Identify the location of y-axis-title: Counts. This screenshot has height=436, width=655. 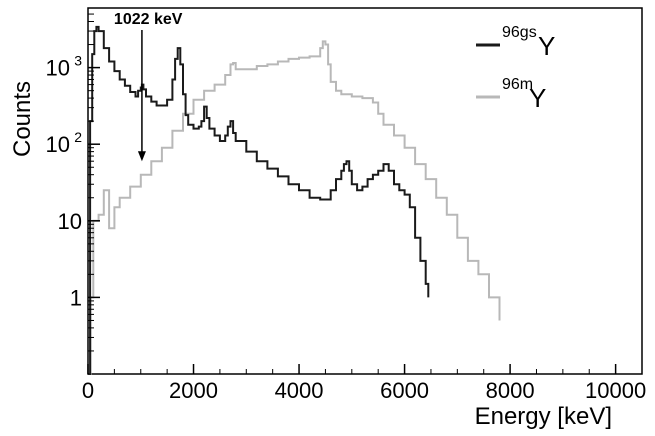
(22, 119).